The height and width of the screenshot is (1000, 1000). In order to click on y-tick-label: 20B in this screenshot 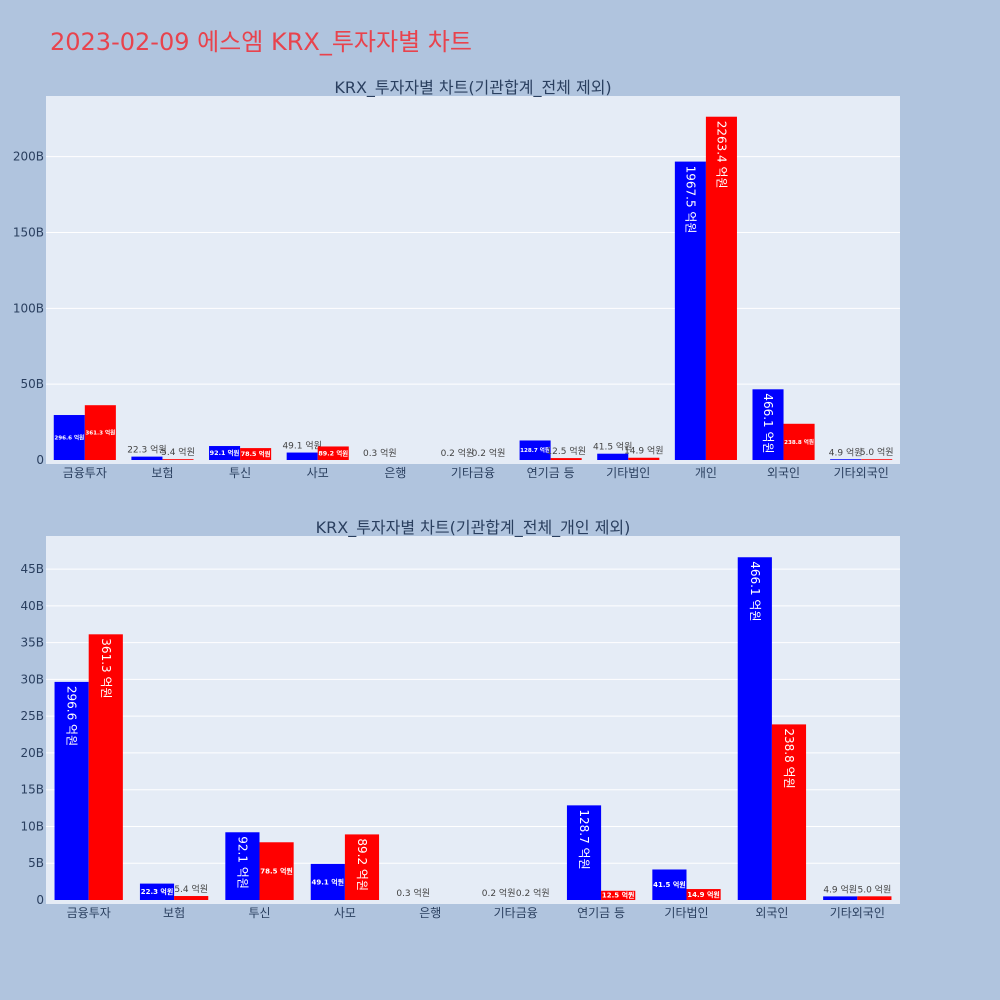, I will do `click(32, 753)`.